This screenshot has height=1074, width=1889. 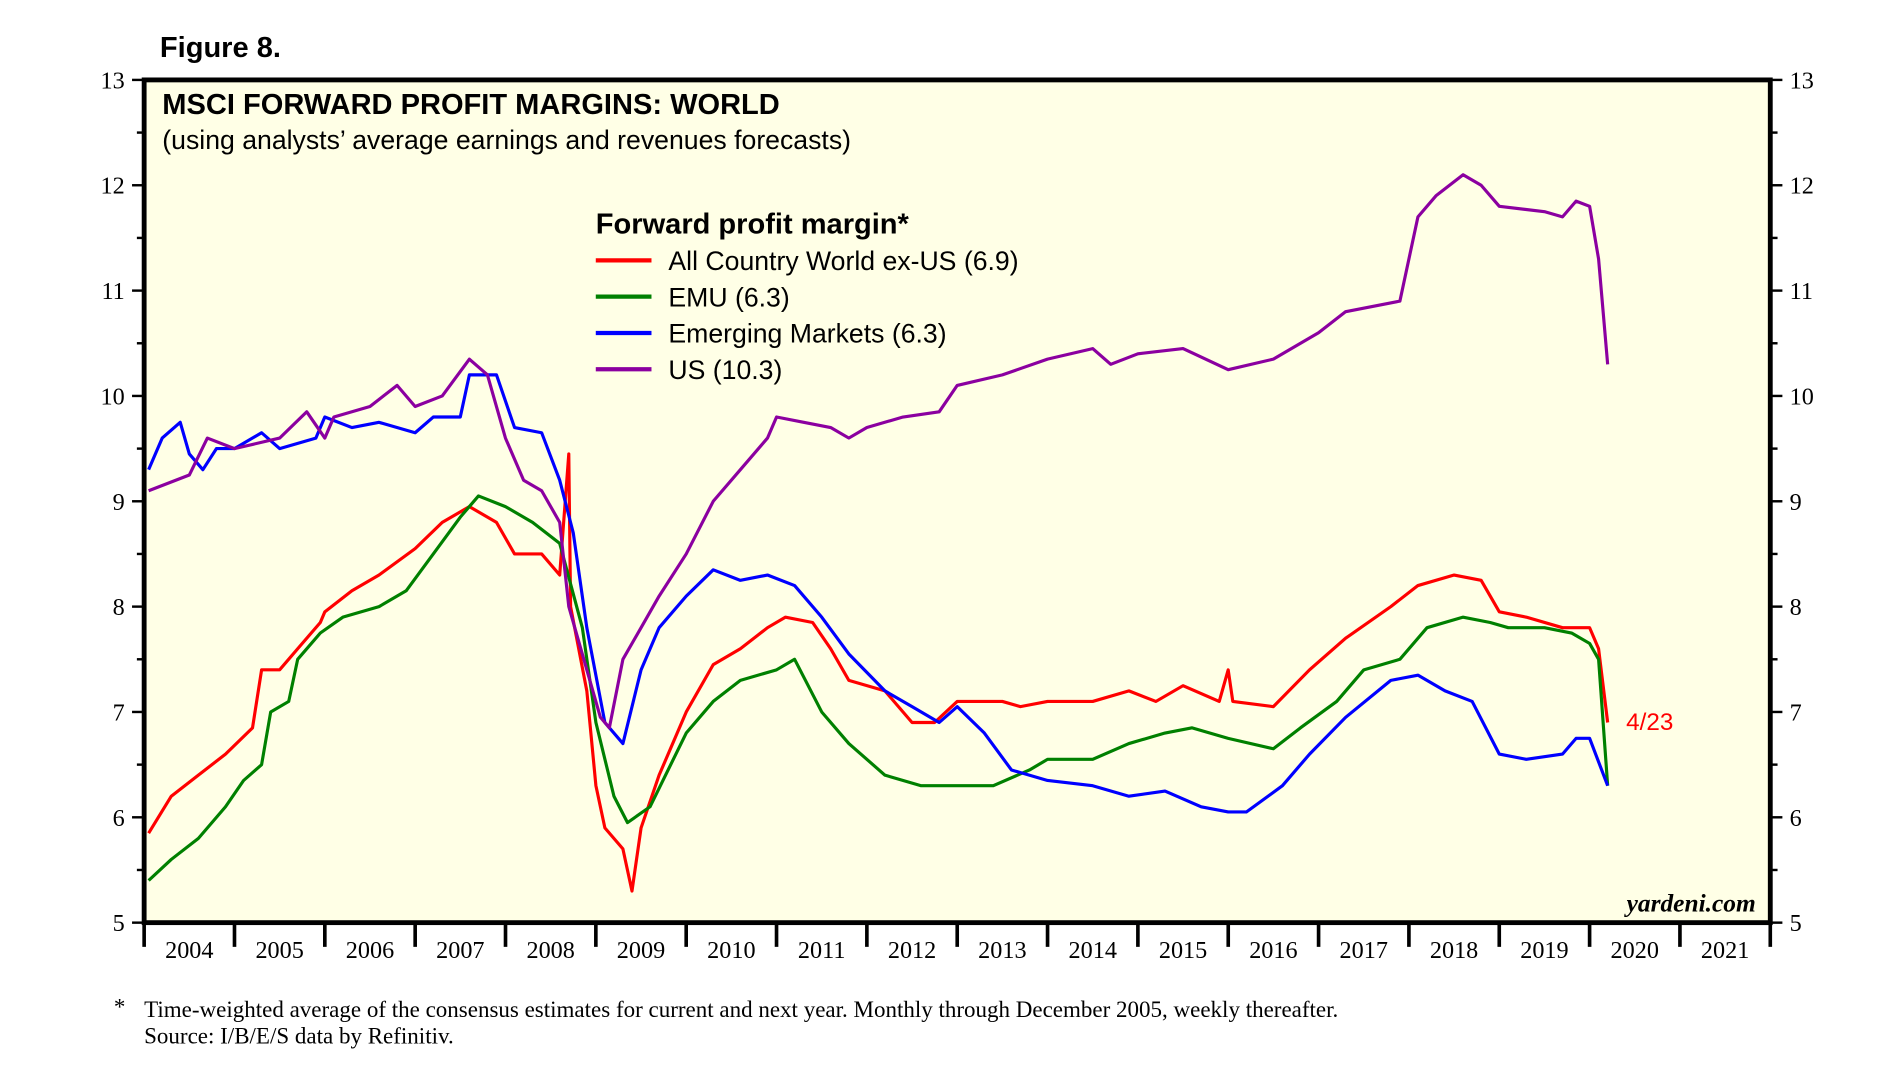 I want to click on y-tick-label-left: 8, so click(x=119, y=607).